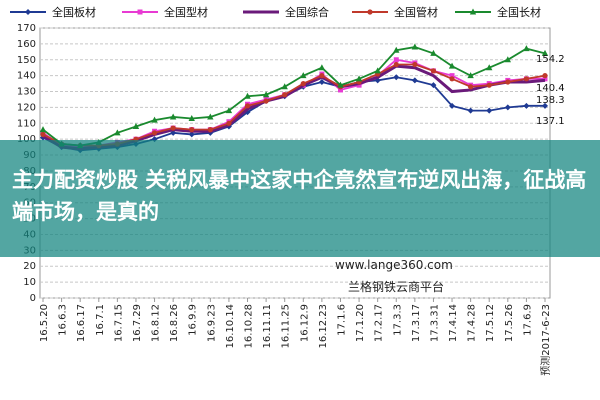  I want to click on x-tick-label: 17.5.26, so click(509, 323).